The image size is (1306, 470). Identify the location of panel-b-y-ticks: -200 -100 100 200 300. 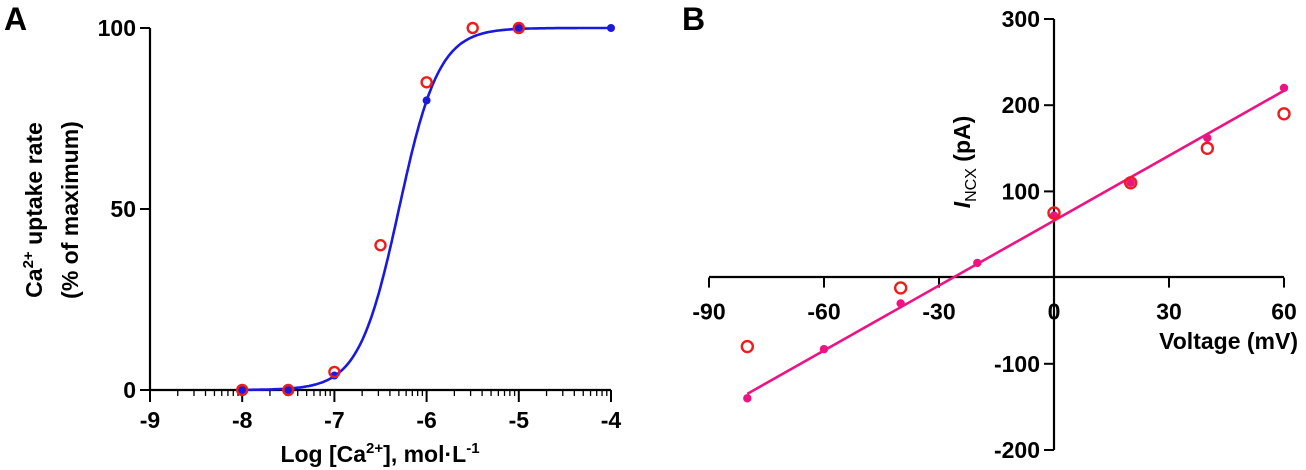
(1024, 234).